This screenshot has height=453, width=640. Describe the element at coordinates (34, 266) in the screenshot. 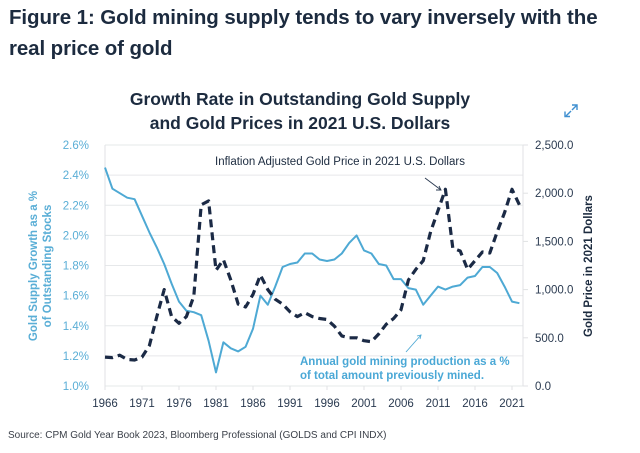

I see `y-axis-left-title-line-1: Gold Supply Growth as a %` at that location.